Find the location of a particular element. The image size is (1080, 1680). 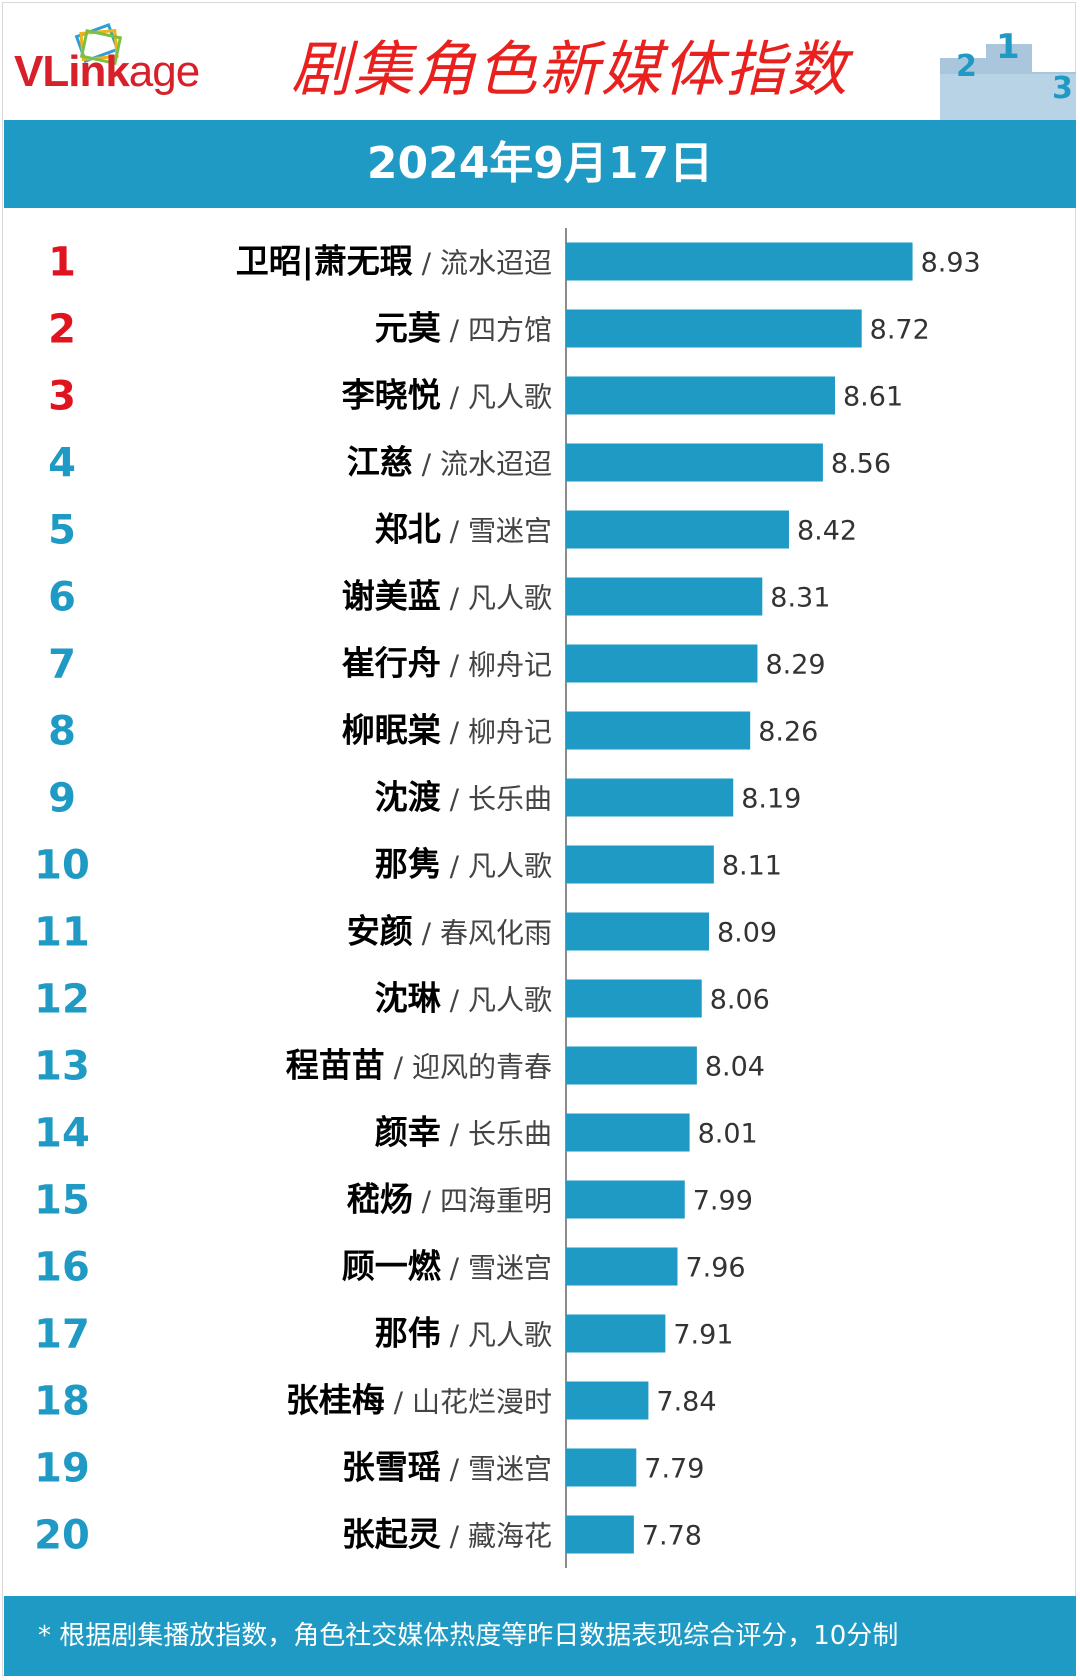

category-label: 那隽 / 凡人歌 is located at coordinates (463, 864).